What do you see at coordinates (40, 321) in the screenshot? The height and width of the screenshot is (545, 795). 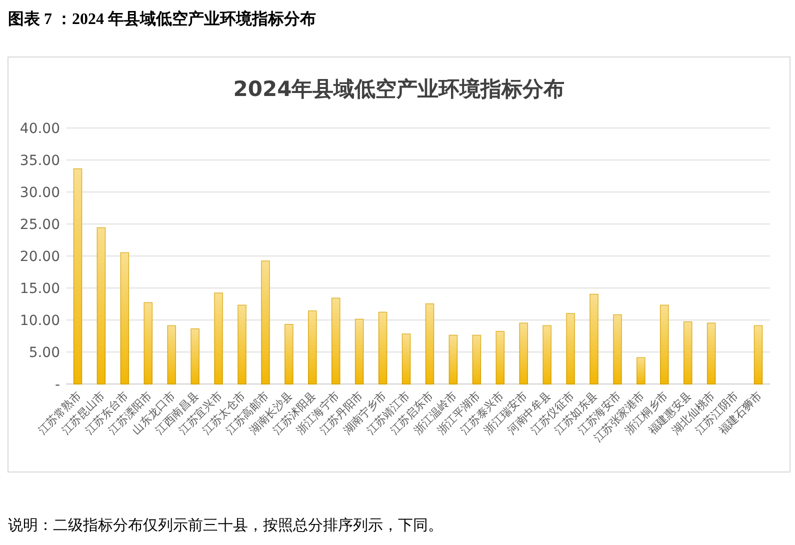 I see `y-tick-label: 10.00` at bounding box center [40, 321].